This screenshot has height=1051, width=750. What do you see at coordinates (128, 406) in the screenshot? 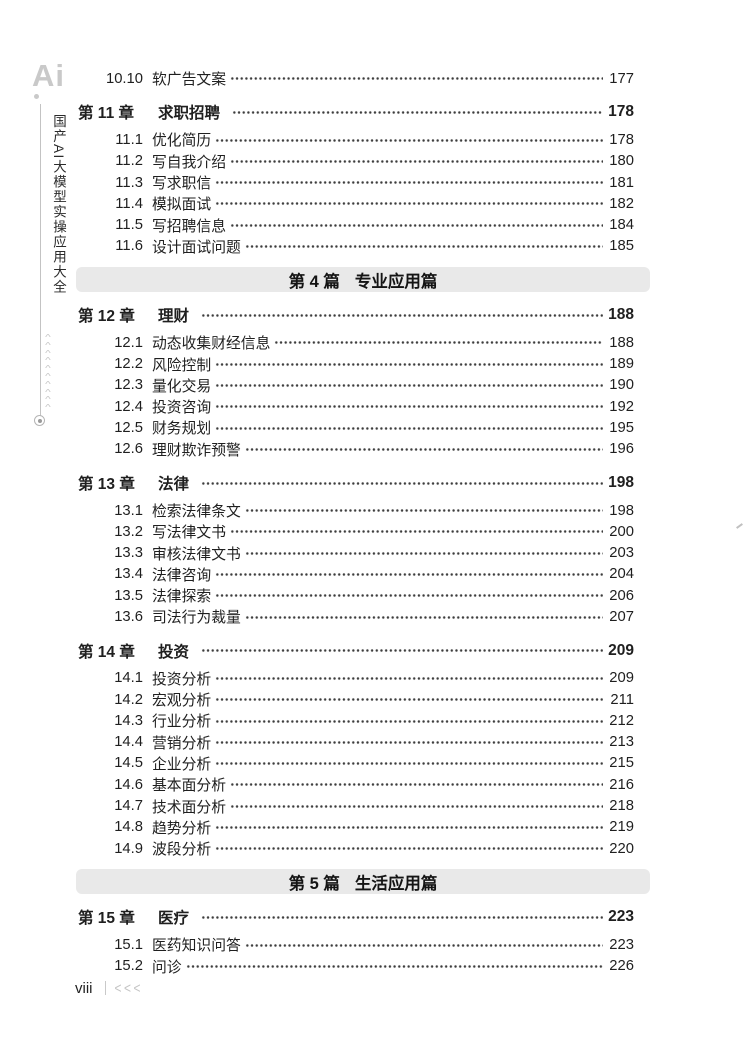
I see `section-number: 12.4` at bounding box center [128, 406].